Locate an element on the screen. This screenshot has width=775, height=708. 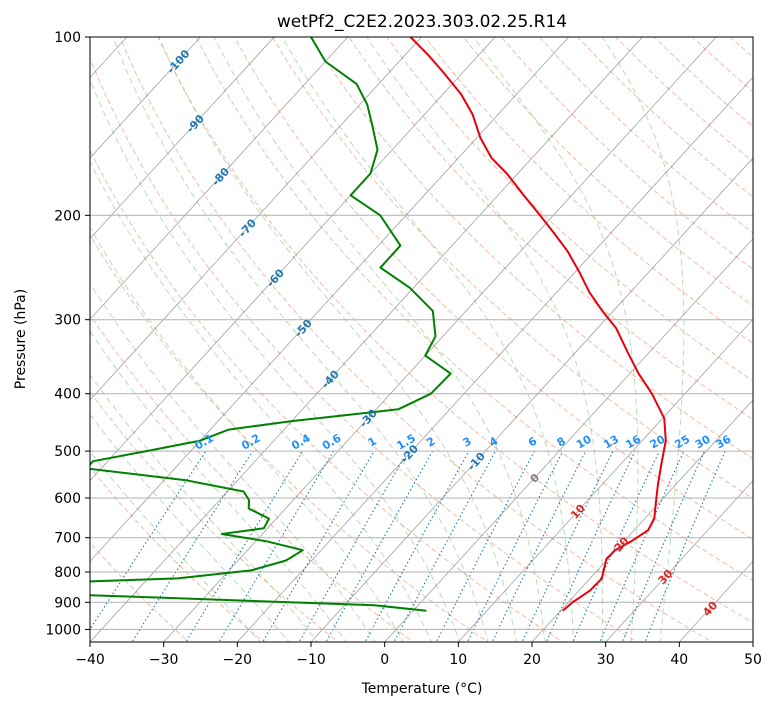
y-tick-label: 800 is located at coordinates (67, 573).